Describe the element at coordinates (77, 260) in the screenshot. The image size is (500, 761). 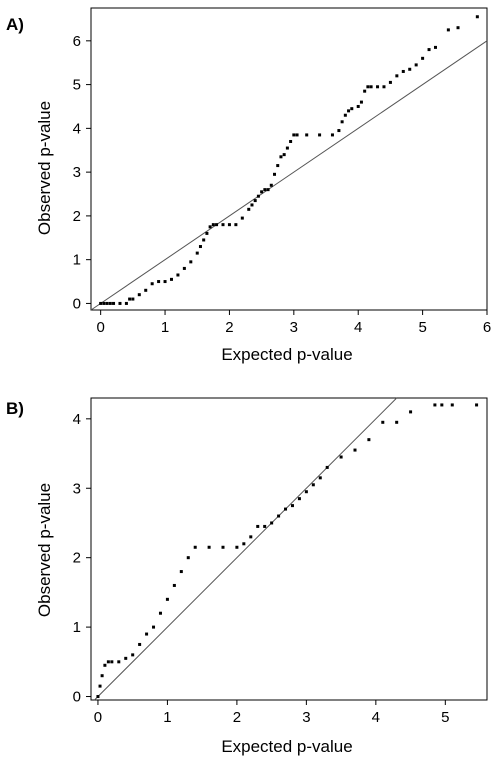
I see `panel-a-y-tick-label: 1` at that location.